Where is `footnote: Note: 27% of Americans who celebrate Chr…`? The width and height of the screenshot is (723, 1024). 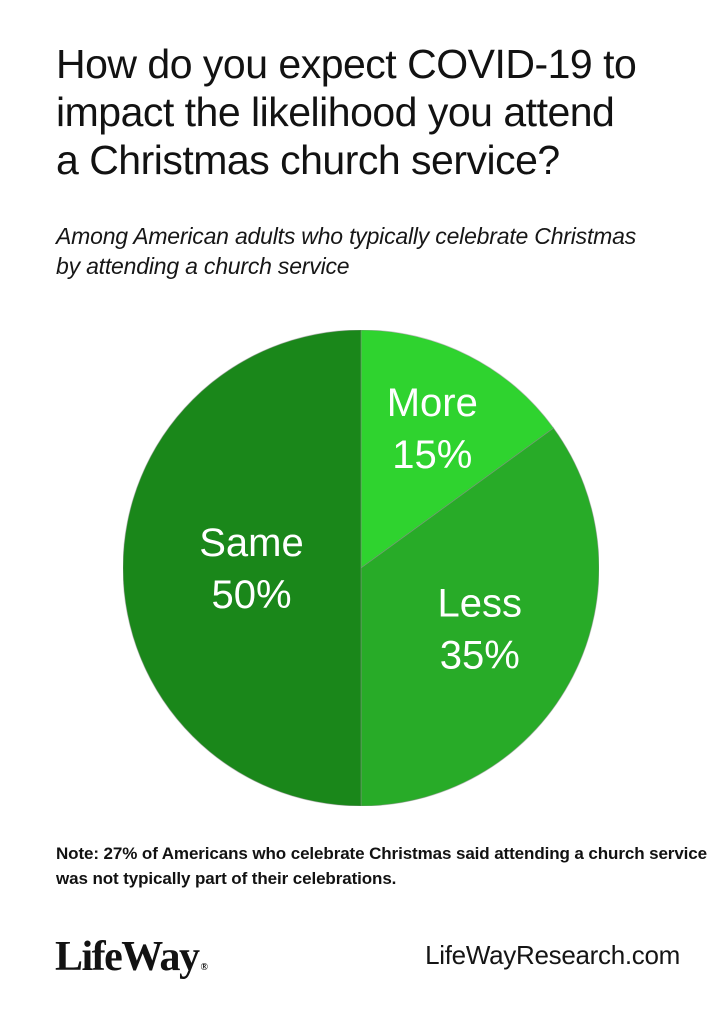 footnote: Note: 27% of Americans who celebrate Chr… is located at coordinates (381, 866).